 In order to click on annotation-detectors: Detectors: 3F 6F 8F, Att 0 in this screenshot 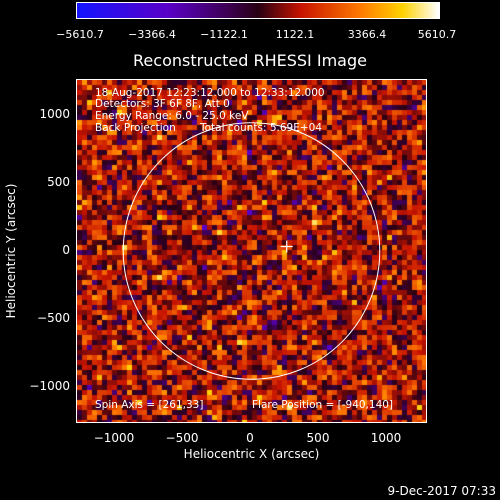, I will do `click(162, 104)`.